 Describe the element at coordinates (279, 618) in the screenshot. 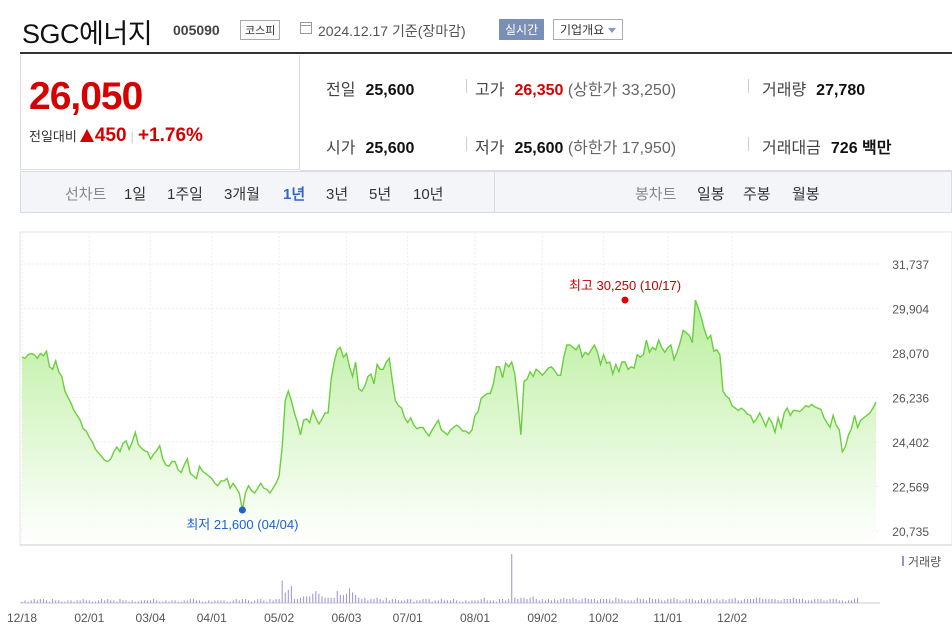

I see `x-tick-label: 05/02` at that location.